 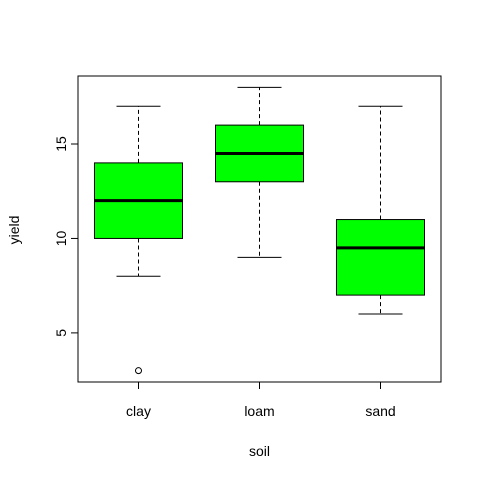 What do you see at coordinates (138, 411) in the screenshot?
I see `x-tick-label: clay` at bounding box center [138, 411].